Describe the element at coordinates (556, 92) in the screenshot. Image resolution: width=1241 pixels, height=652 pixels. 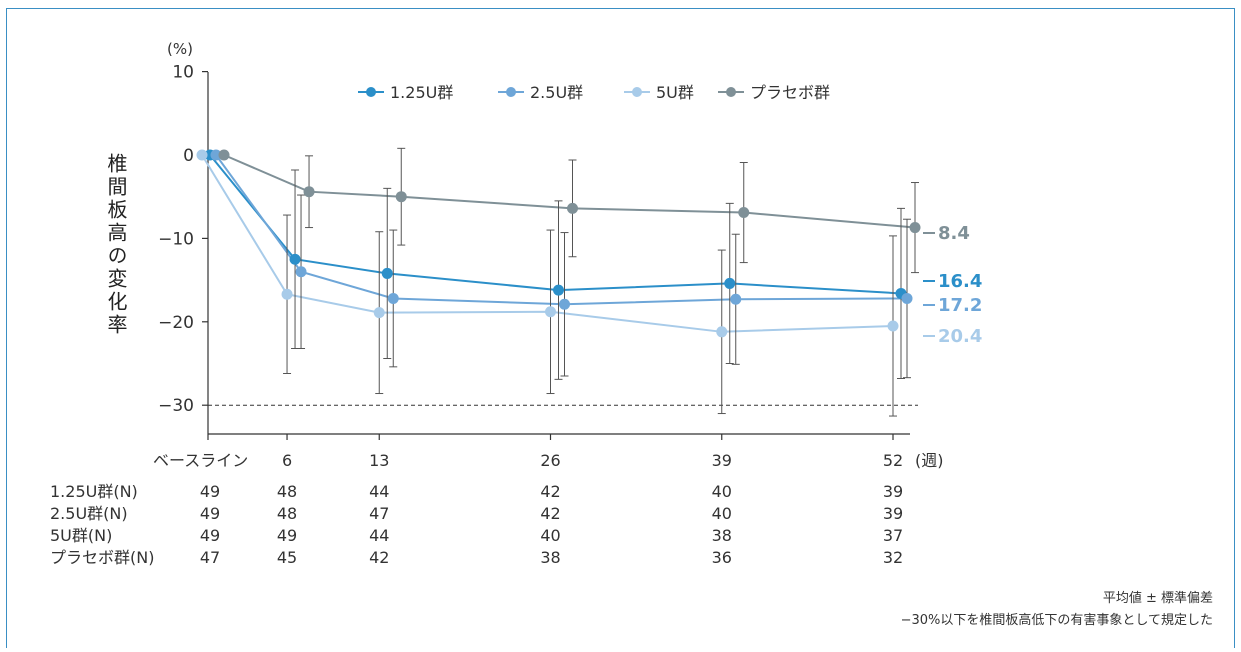
I see `legend-label: 2.5U群` at that location.